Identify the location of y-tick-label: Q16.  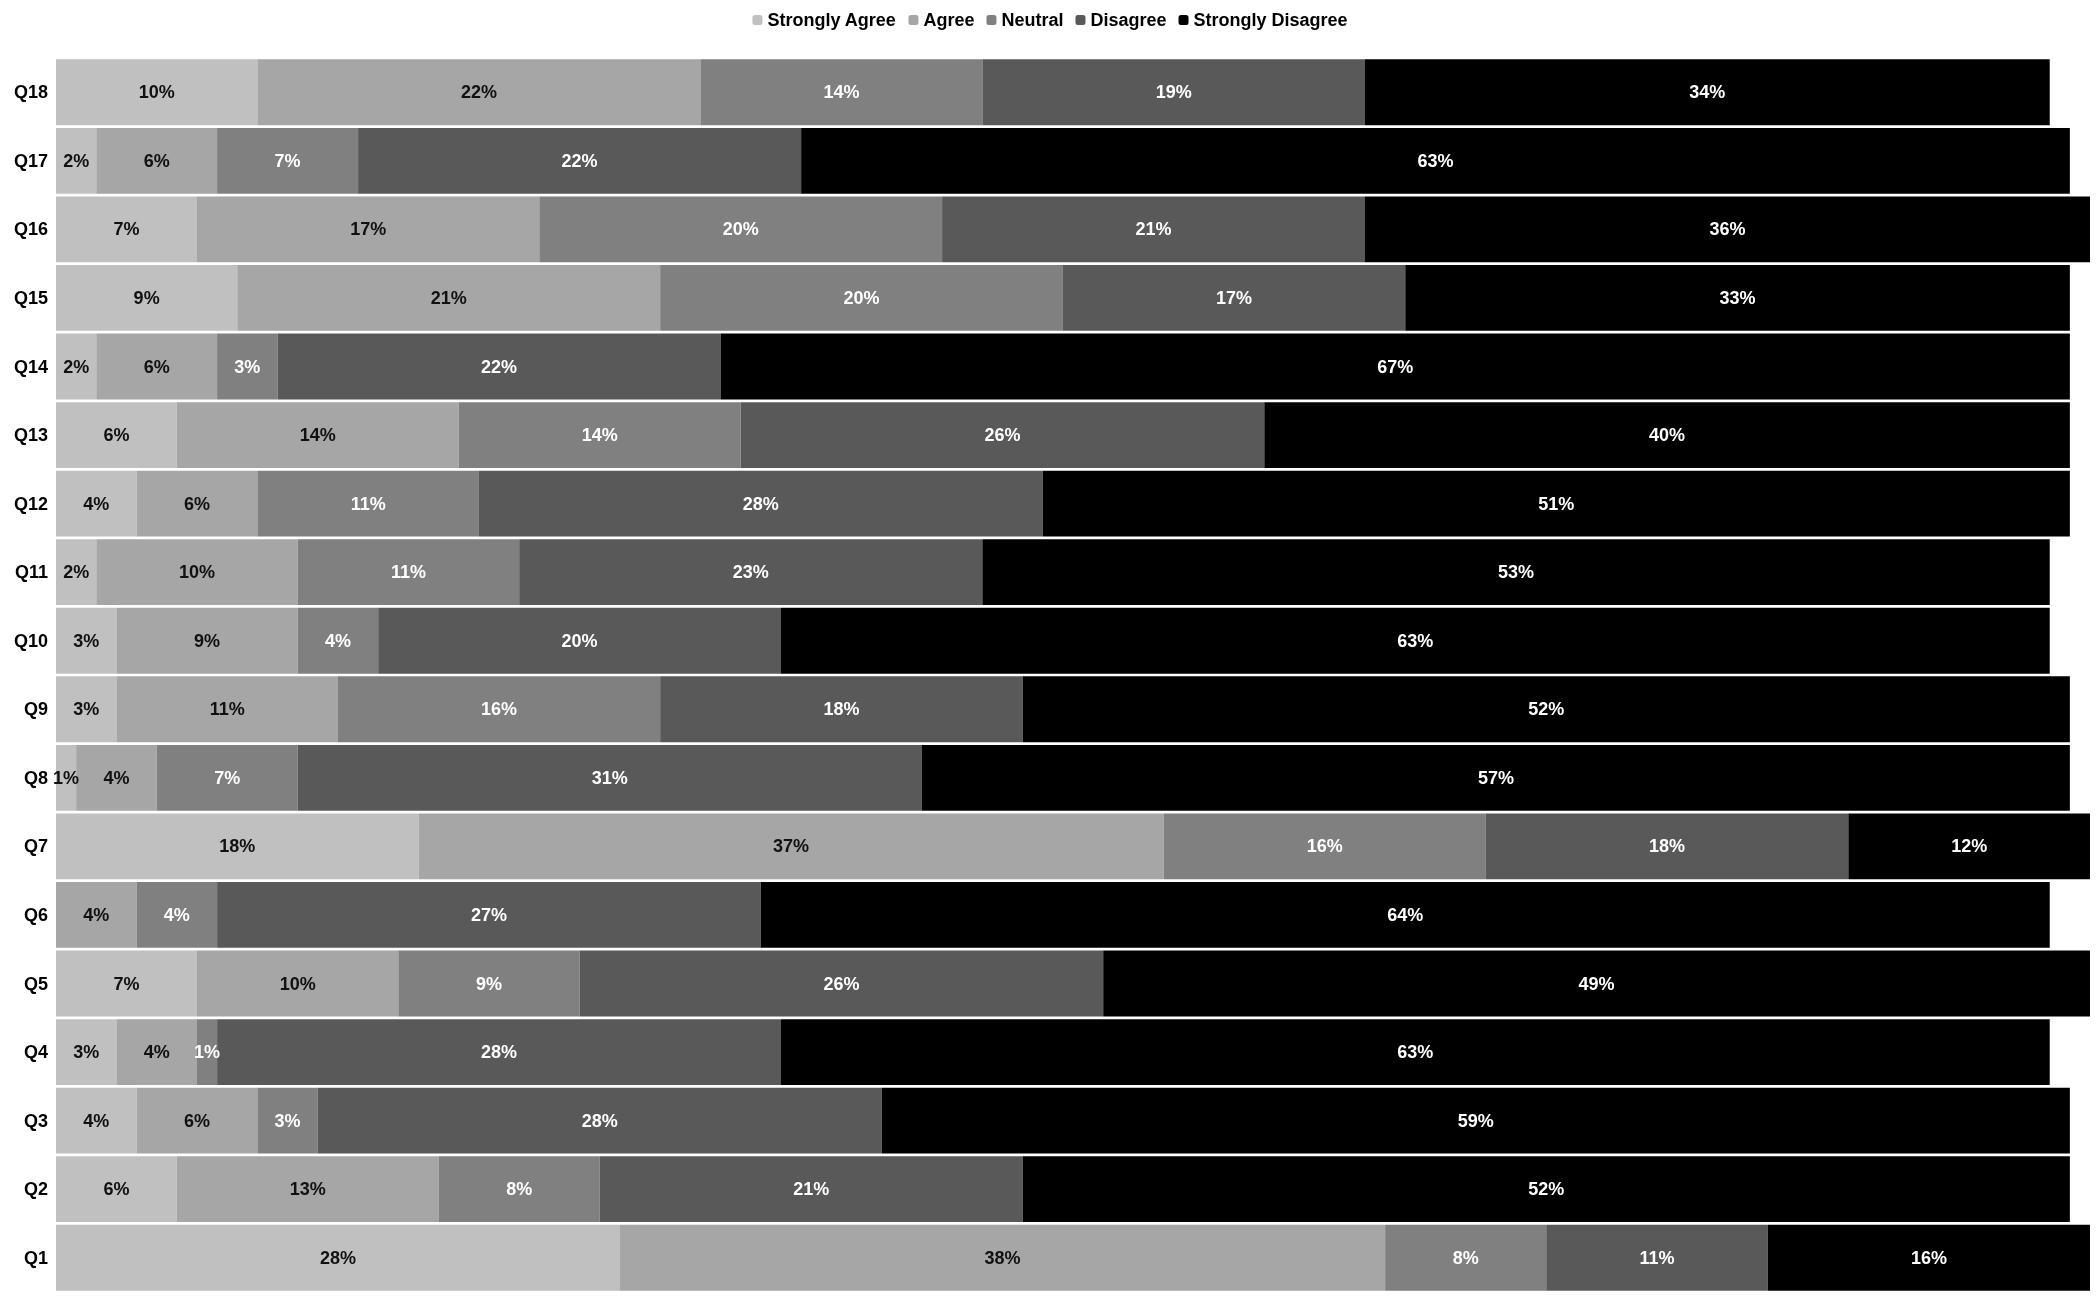
(30, 229).